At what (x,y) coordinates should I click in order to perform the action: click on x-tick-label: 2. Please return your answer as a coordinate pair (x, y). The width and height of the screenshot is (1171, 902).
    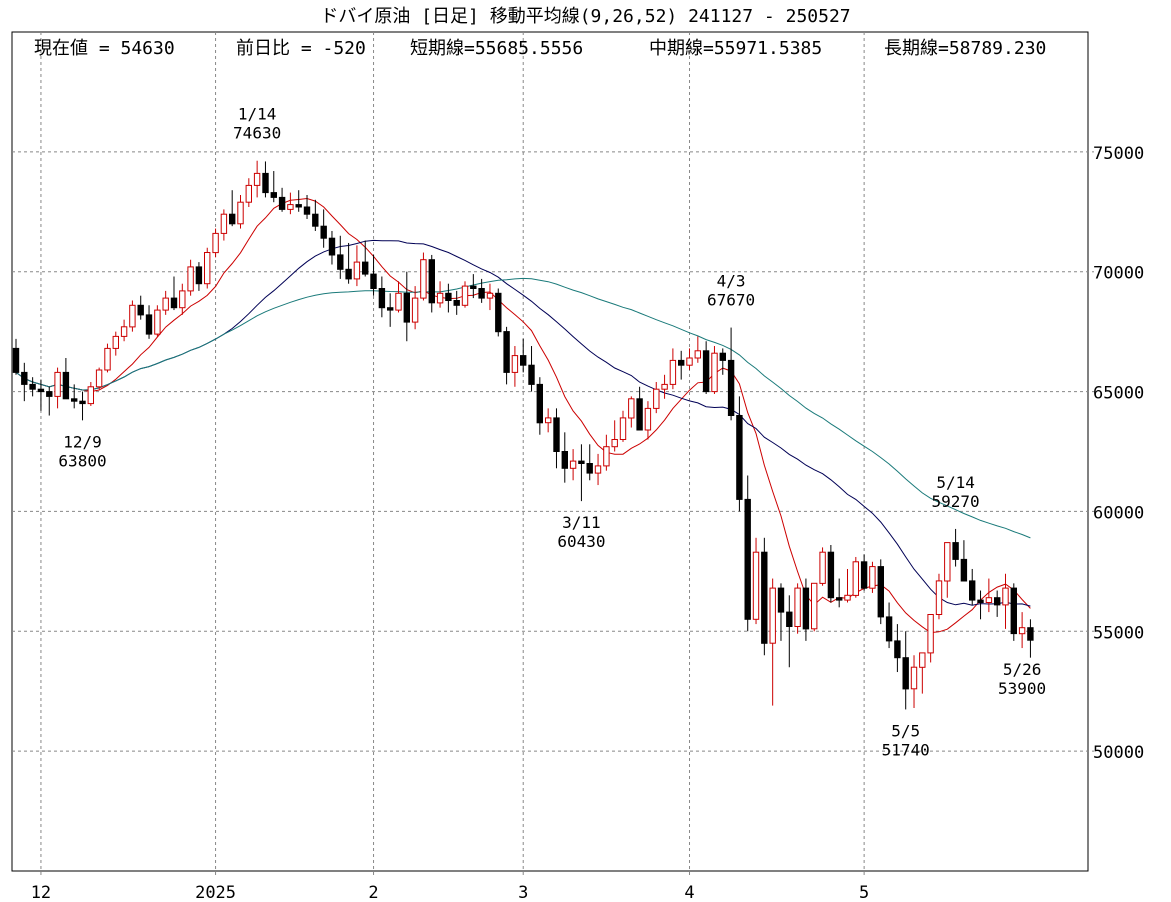
    Looking at the image, I should click on (373, 892).